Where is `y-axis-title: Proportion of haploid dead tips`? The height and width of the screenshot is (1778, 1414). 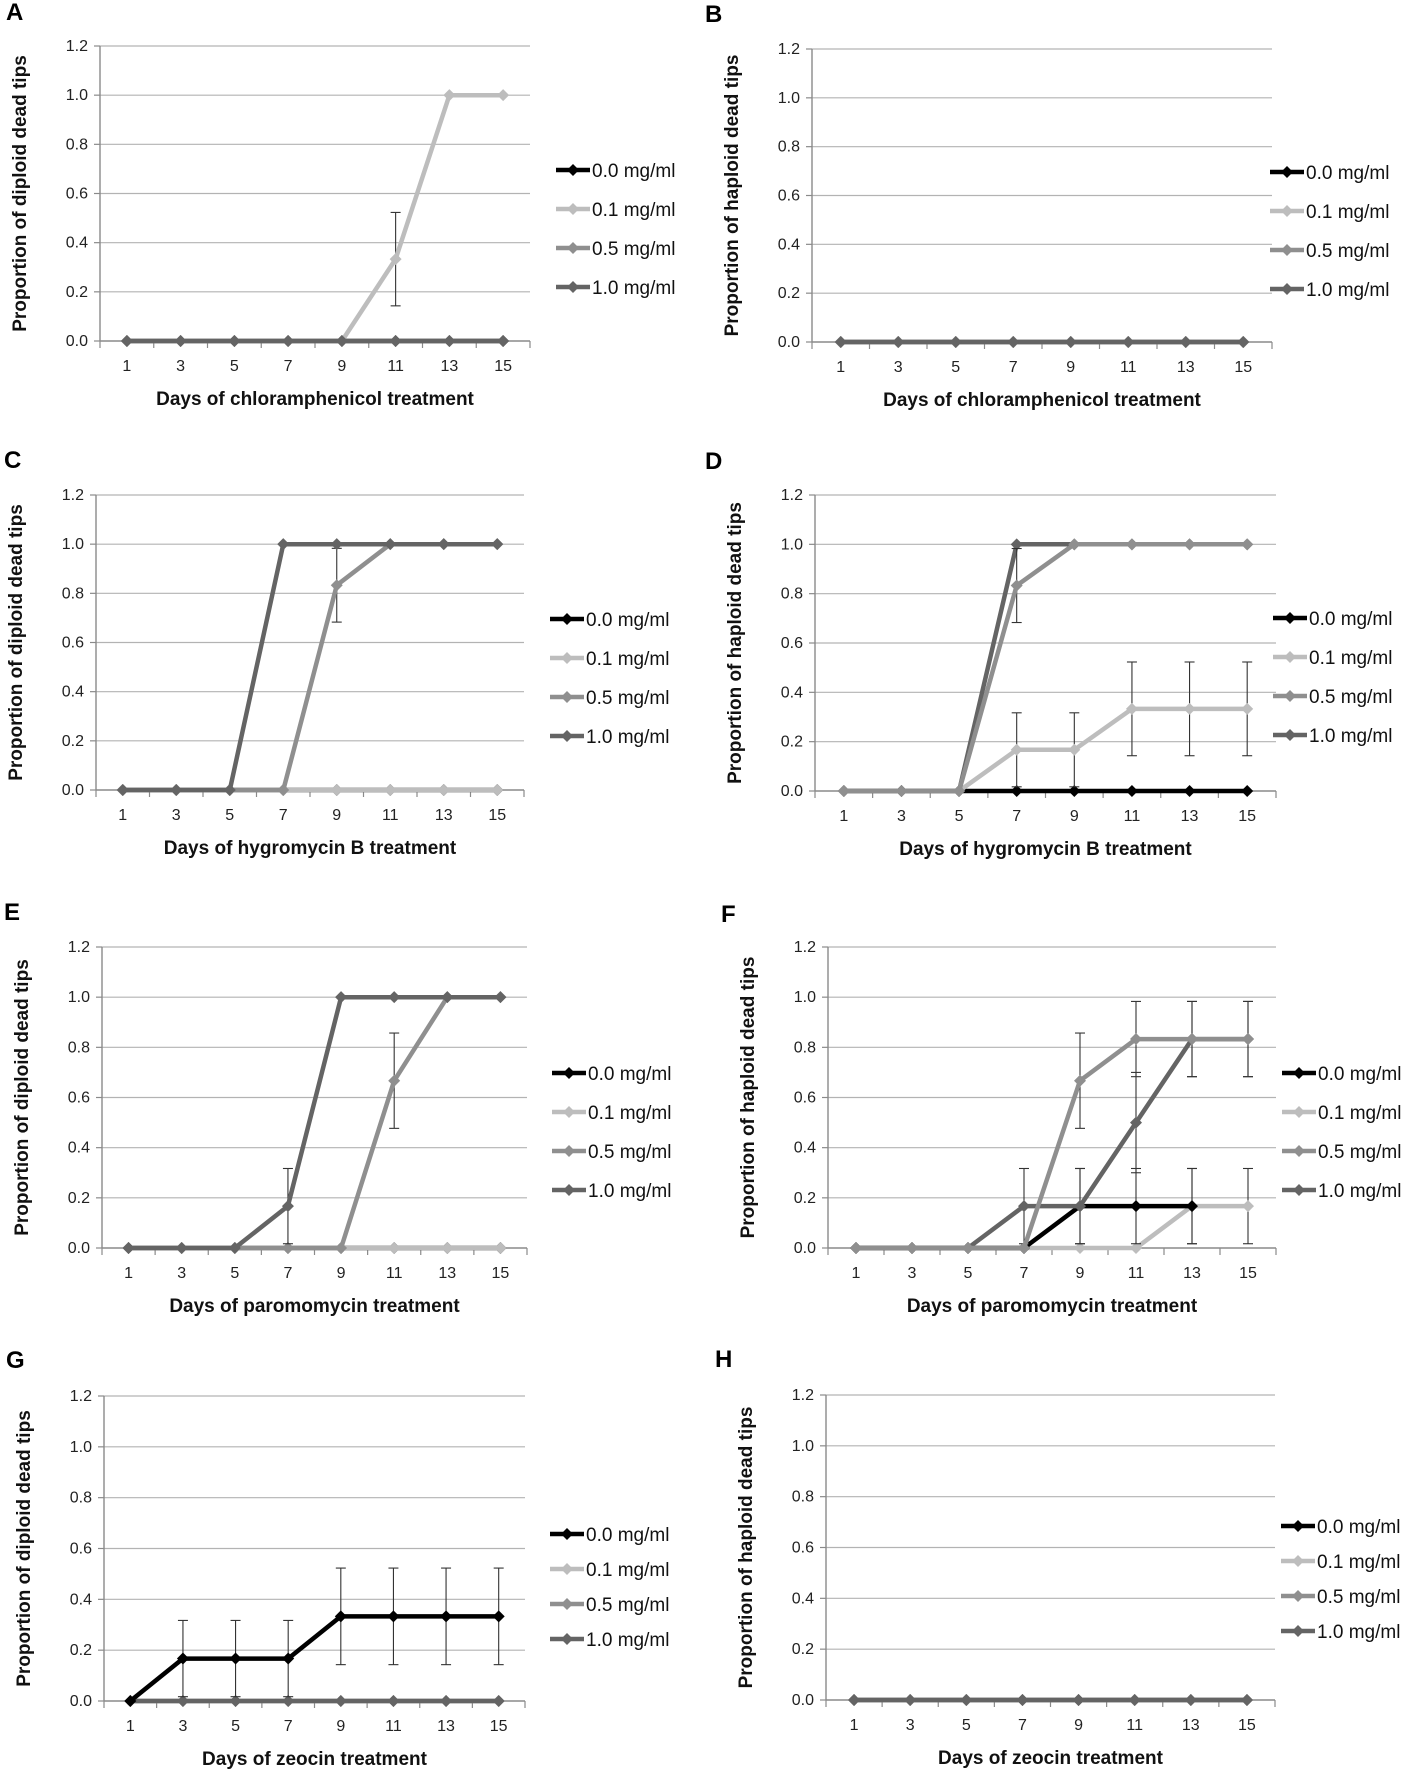
y-axis-title: Proportion of haploid dead tips is located at coordinates (746, 1548).